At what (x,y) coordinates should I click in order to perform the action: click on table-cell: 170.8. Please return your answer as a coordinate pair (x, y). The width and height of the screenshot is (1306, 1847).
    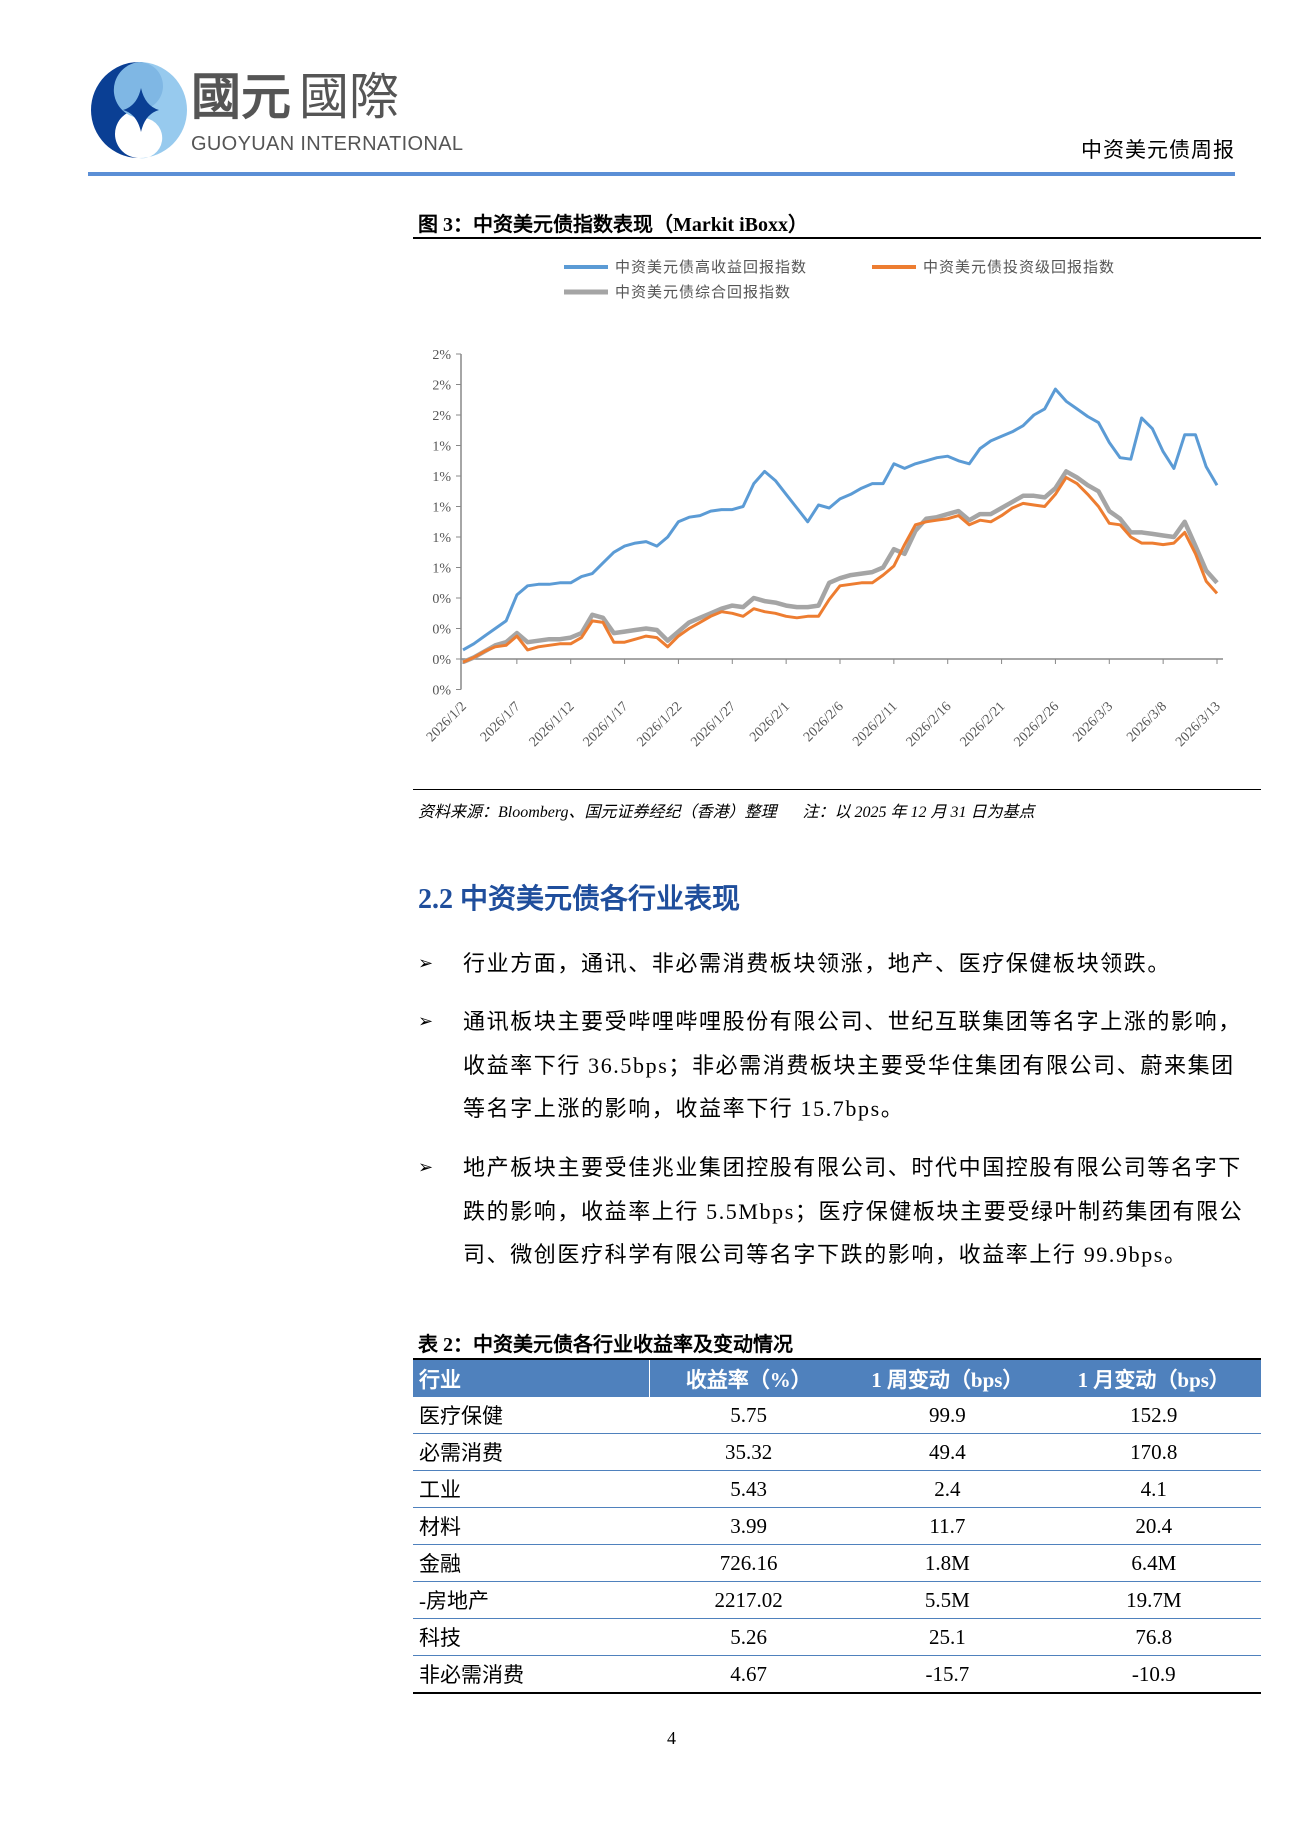
    Looking at the image, I should click on (1153, 1452).